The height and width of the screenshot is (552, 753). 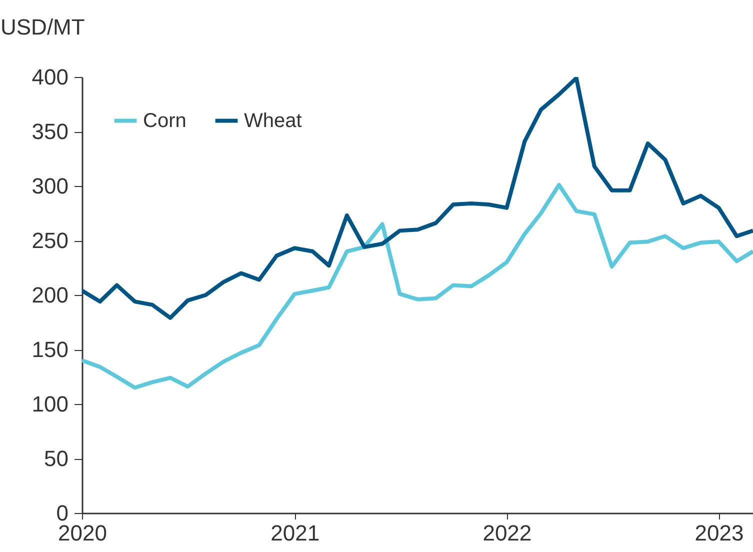 I want to click on y-axis-title: USD/MT, so click(x=42, y=27).